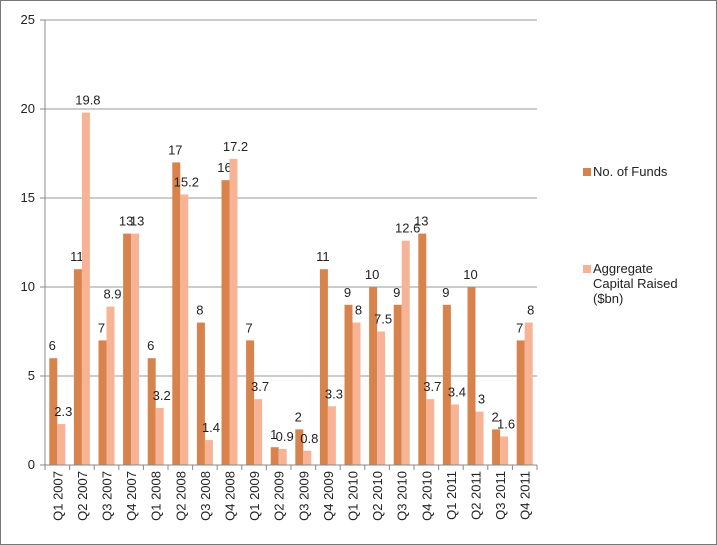  What do you see at coordinates (402, 496) in the screenshot?
I see `x-tick-label: Q3 2010` at bounding box center [402, 496].